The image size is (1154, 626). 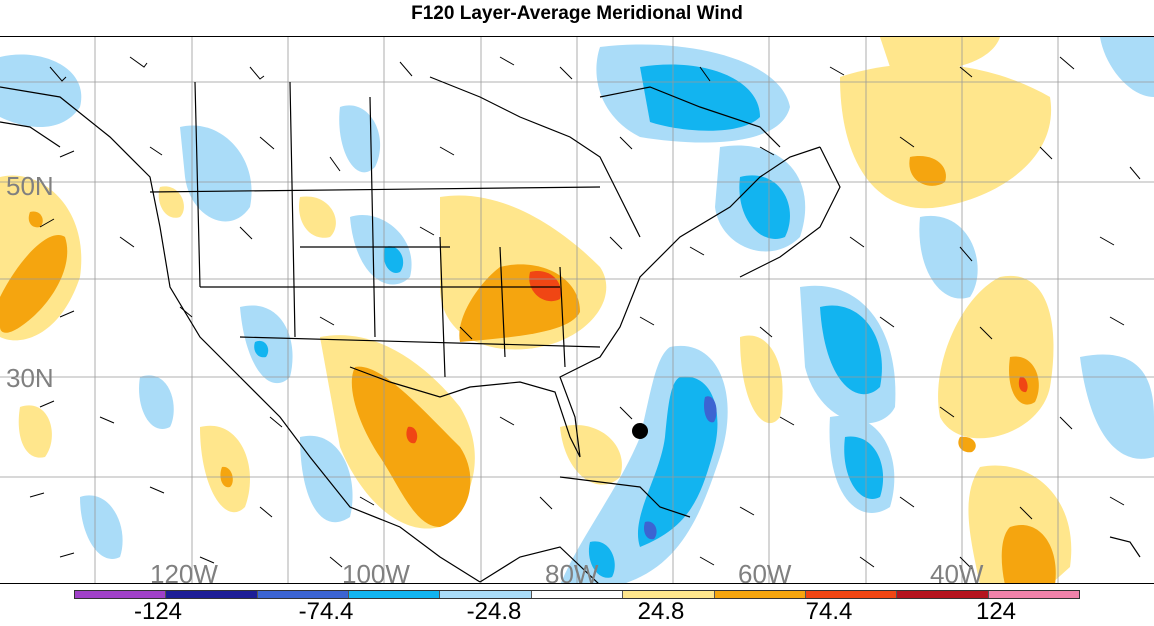 What do you see at coordinates (30, 186) in the screenshot?
I see `lat-label-50n: 50N` at bounding box center [30, 186].